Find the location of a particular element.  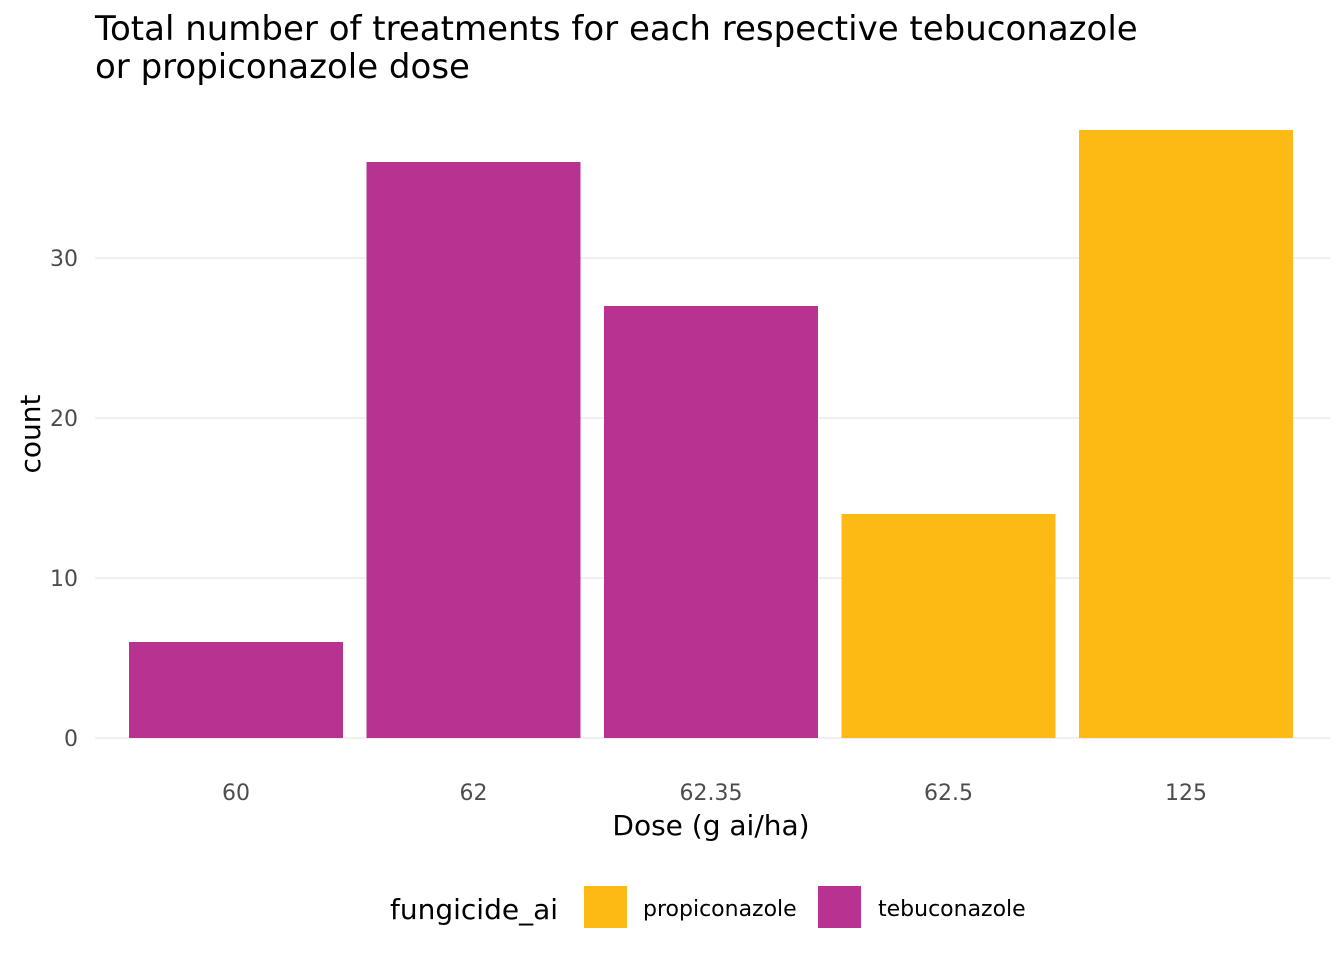

x-tick-label-3: 62.5 is located at coordinates (948, 793).